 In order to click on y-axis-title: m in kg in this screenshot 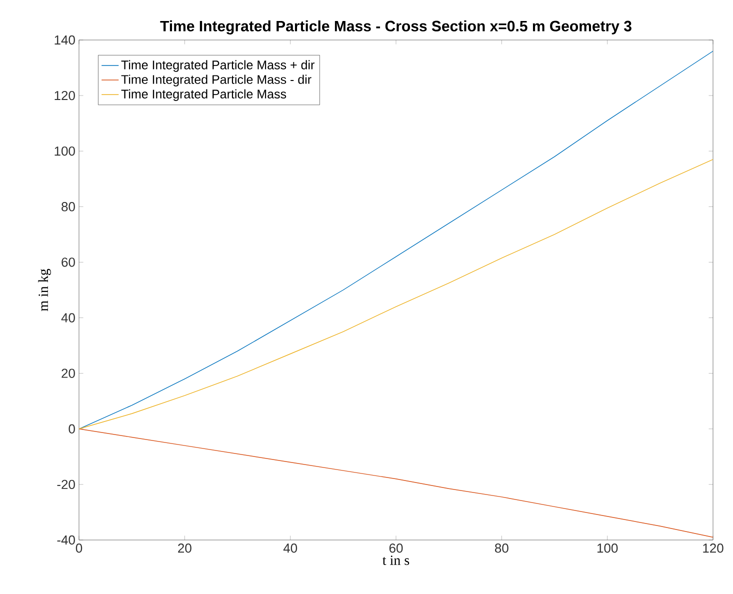, I will do `click(44, 290)`.